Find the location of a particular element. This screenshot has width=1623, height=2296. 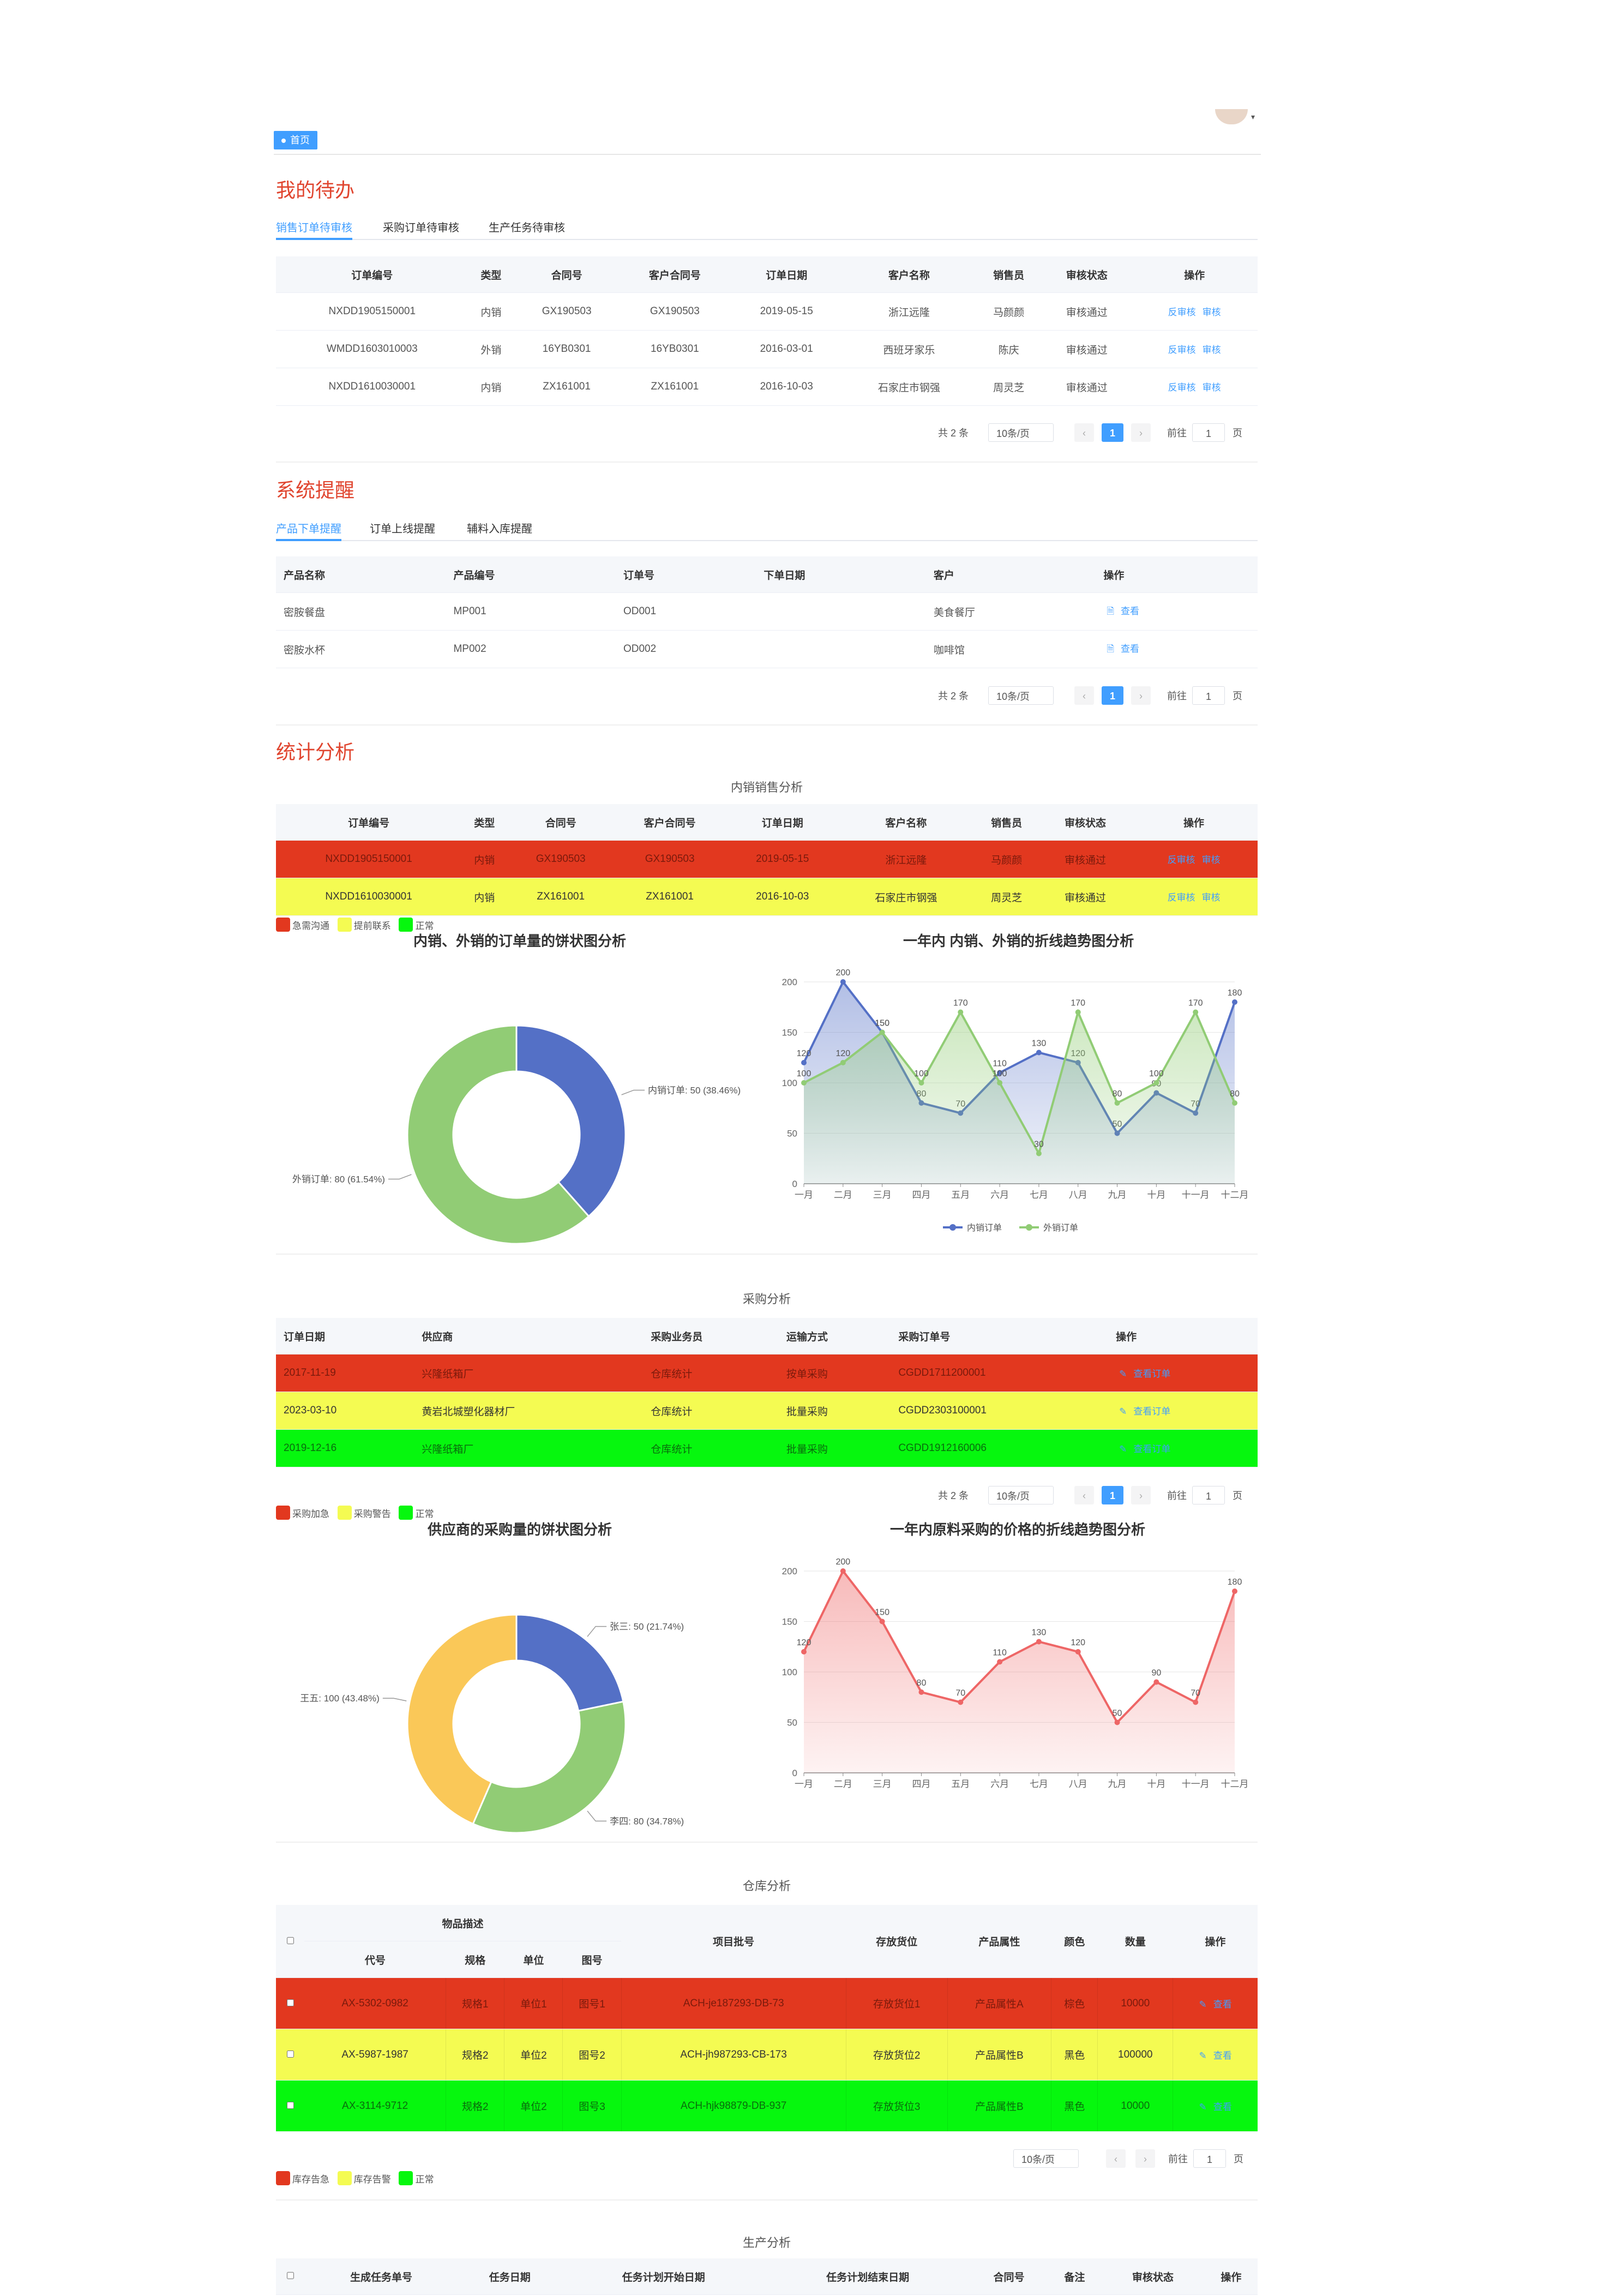

tab-production-review: 生产任务待审核 is located at coordinates (527, 228).